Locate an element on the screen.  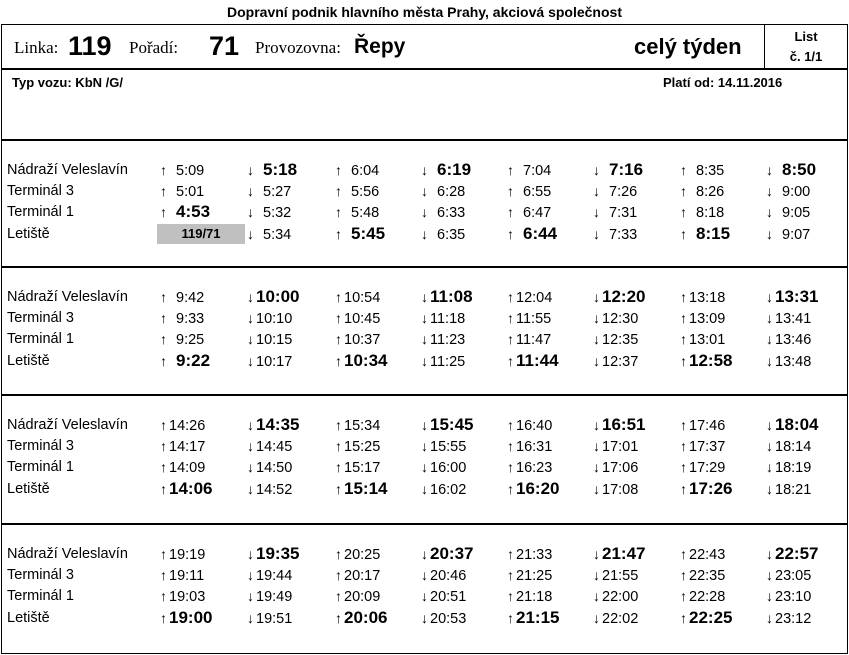
time-value: 9:07 is located at coordinates (796, 235).